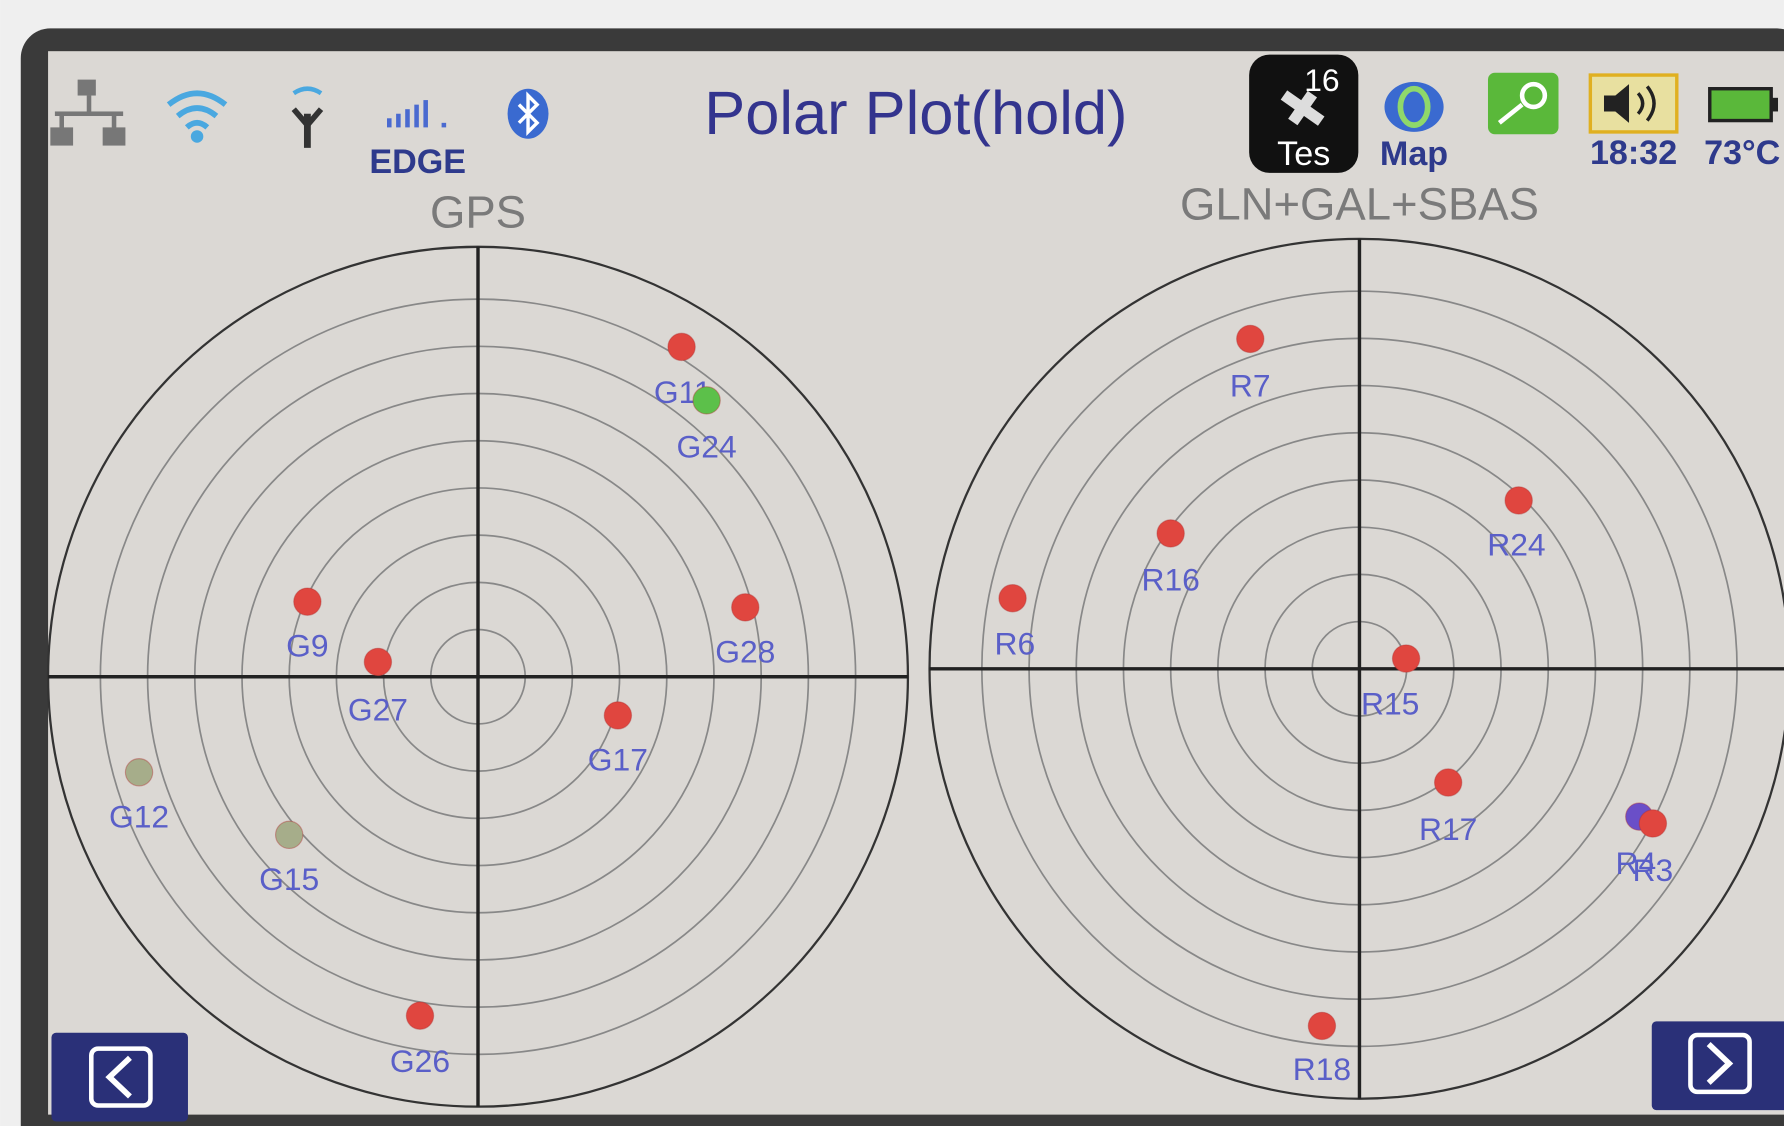  I want to click on satellite-label: G17, so click(618, 759).